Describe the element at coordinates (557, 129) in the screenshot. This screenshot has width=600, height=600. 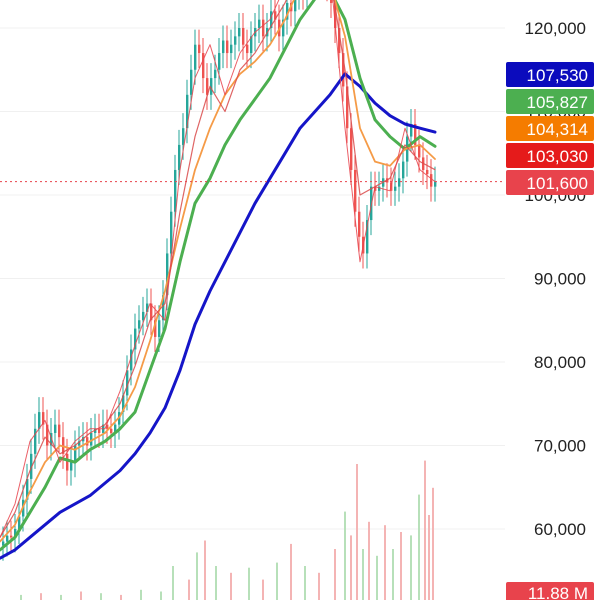
I see `price-tag-label: 104,314` at that location.